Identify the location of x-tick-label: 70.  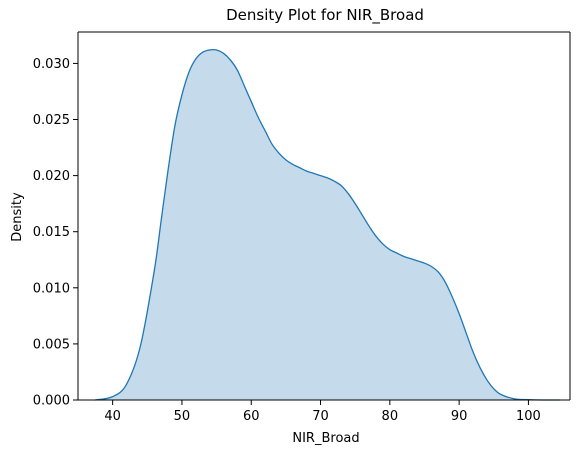
(320, 416).